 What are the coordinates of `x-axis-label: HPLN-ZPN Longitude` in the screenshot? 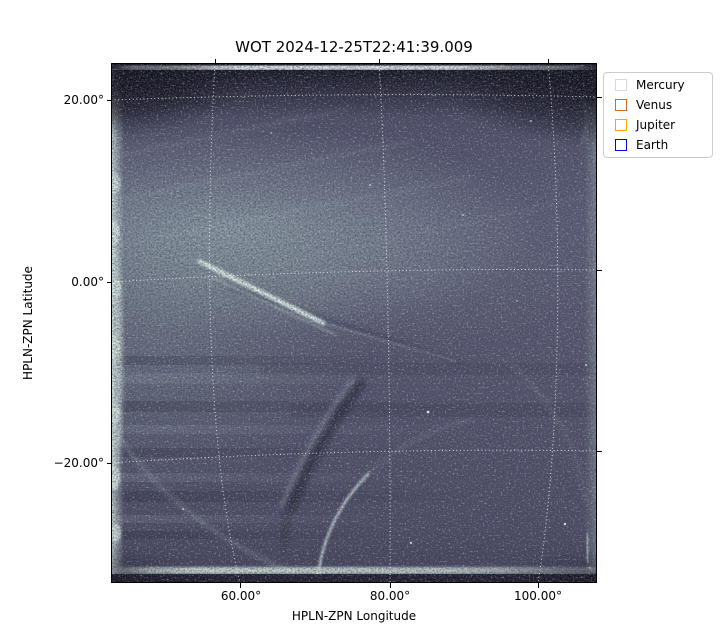 It's located at (354, 616).